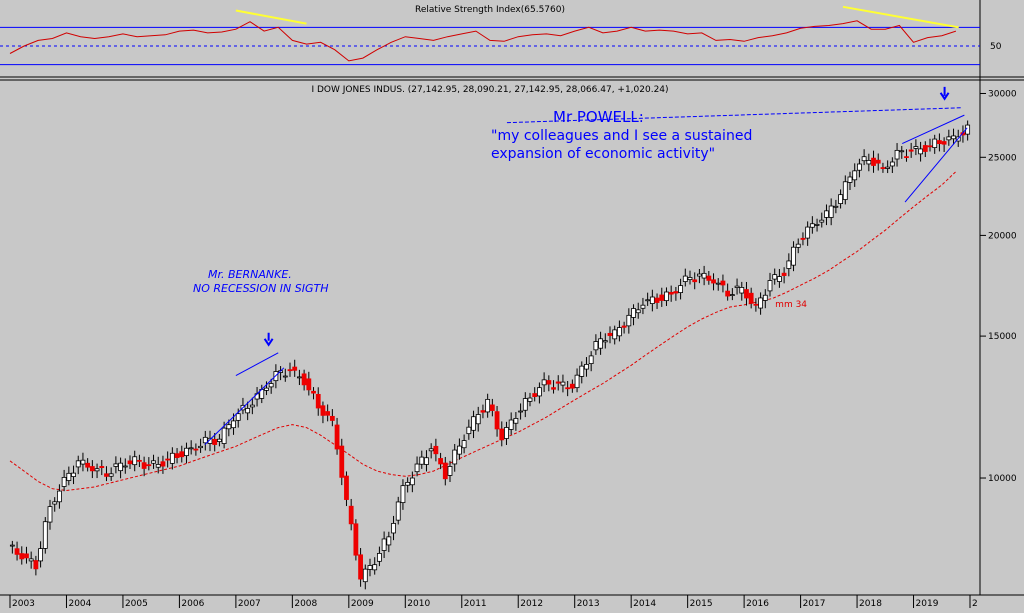 The height and width of the screenshot is (613, 1024). I want to click on bernanke-annotation: Mr. BERNANKE.NO RECESSION IN SIGTH, so click(261, 281).